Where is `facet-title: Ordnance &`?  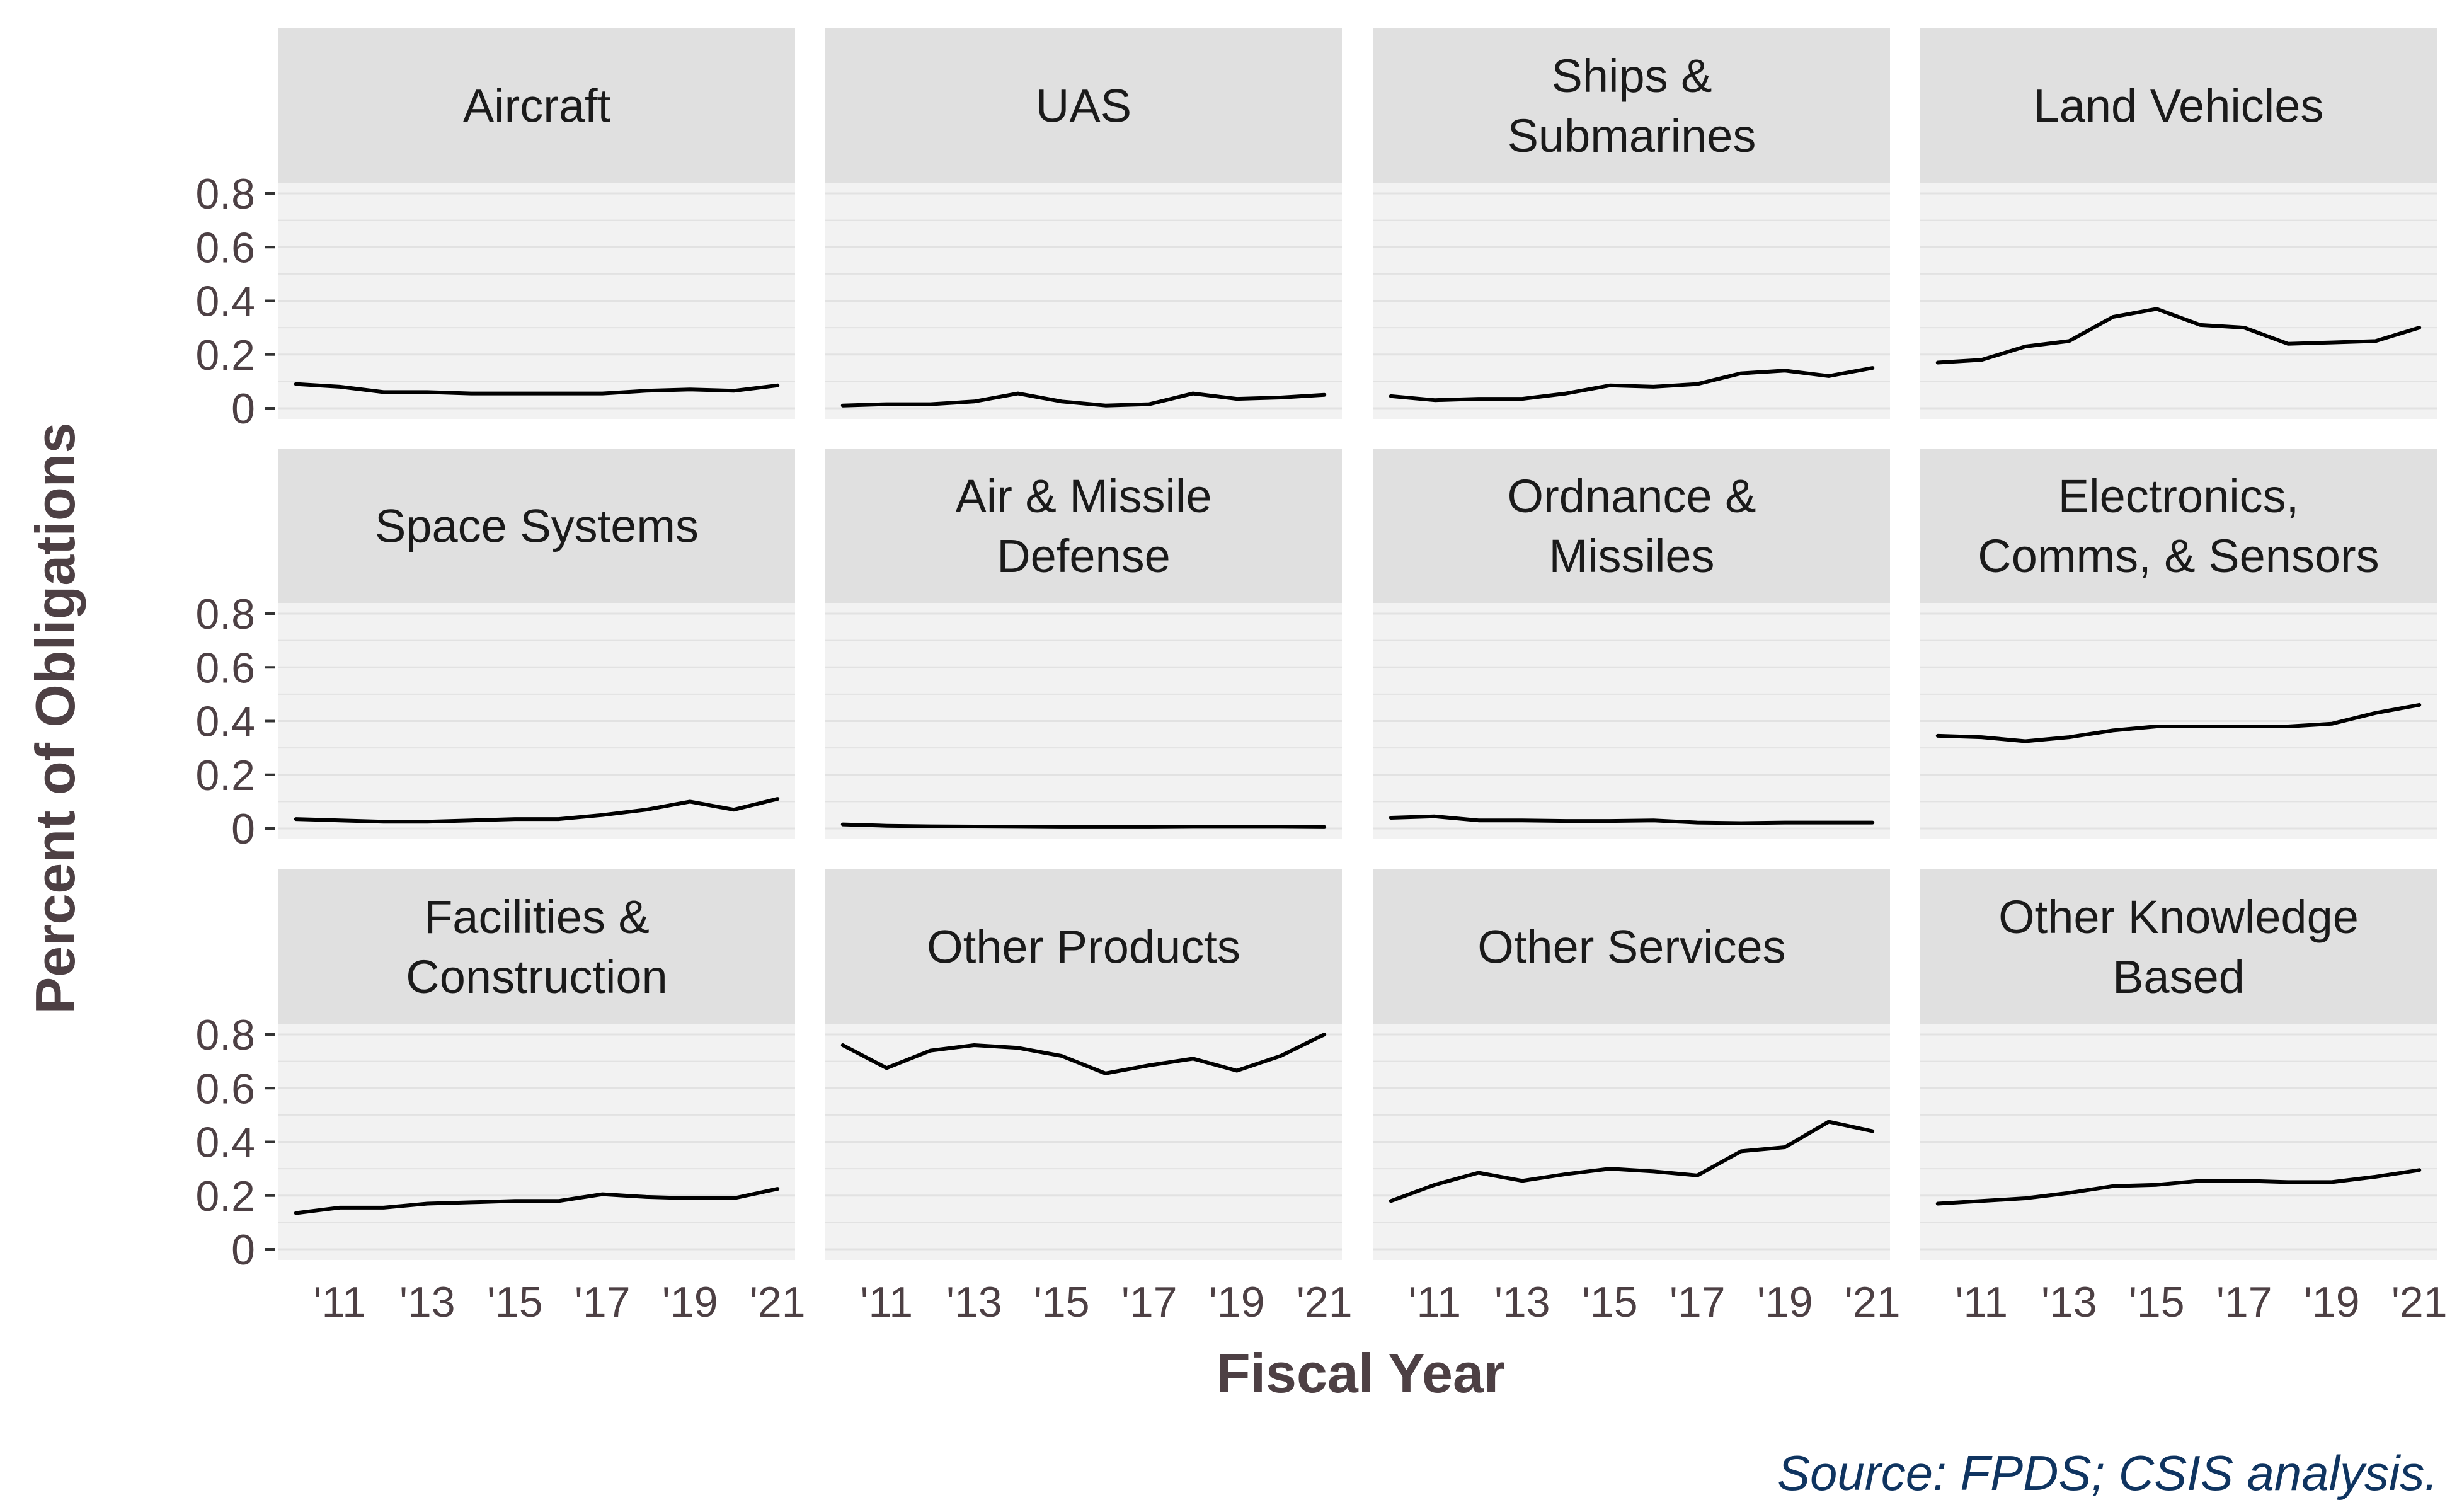
facet-title: Ordnance & is located at coordinates (1632, 496).